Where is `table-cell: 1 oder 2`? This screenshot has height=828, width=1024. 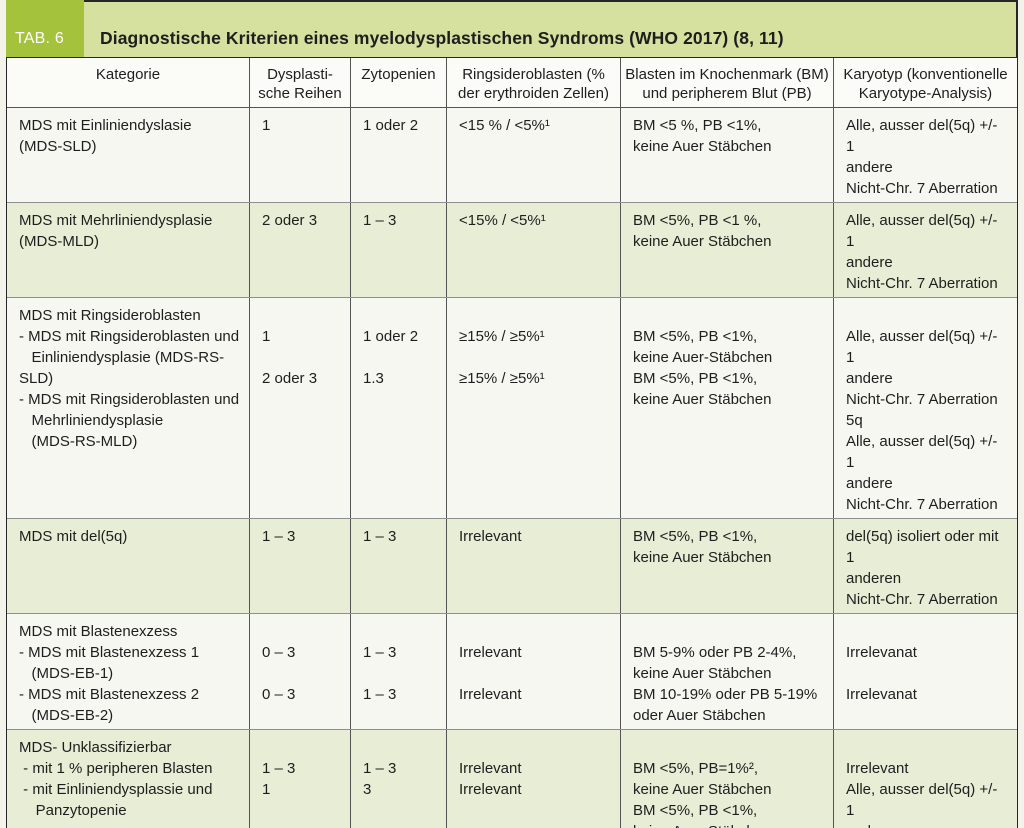
table-cell: 1 oder 2 is located at coordinates (399, 155).